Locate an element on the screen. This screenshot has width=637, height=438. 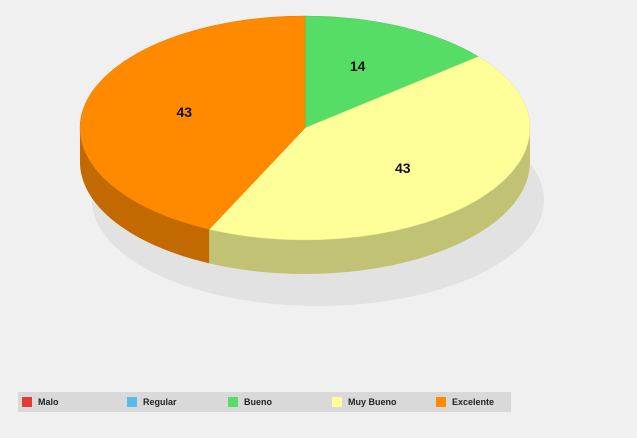
pie-slice is located at coordinates (391, 72).